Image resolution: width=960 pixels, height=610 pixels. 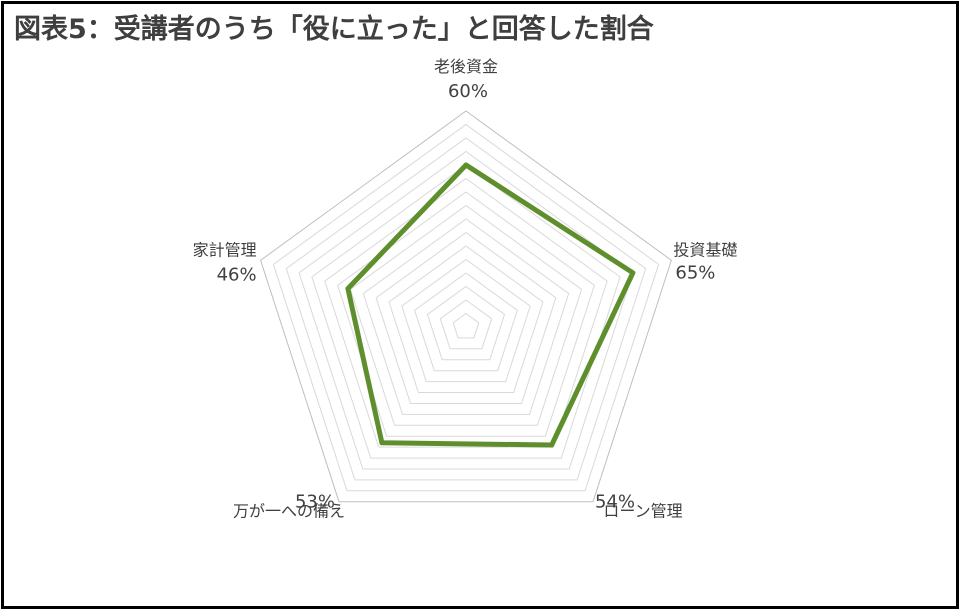 What do you see at coordinates (466, 66) in the screenshot?
I see `axis-label-1: 老後資金` at bounding box center [466, 66].